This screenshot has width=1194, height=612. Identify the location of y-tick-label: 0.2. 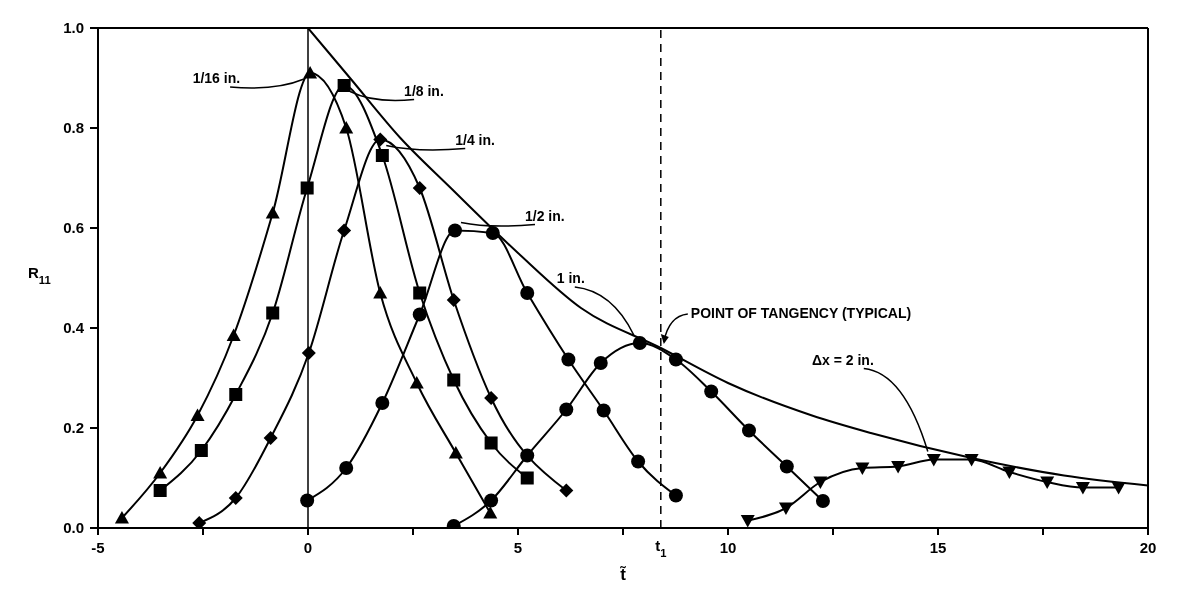
(73, 427).